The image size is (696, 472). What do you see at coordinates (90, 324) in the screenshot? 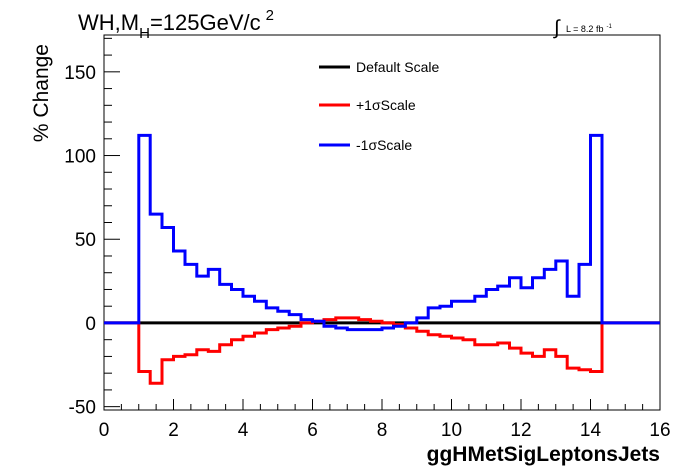
I see `y-tick-label: 0` at bounding box center [90, 324].